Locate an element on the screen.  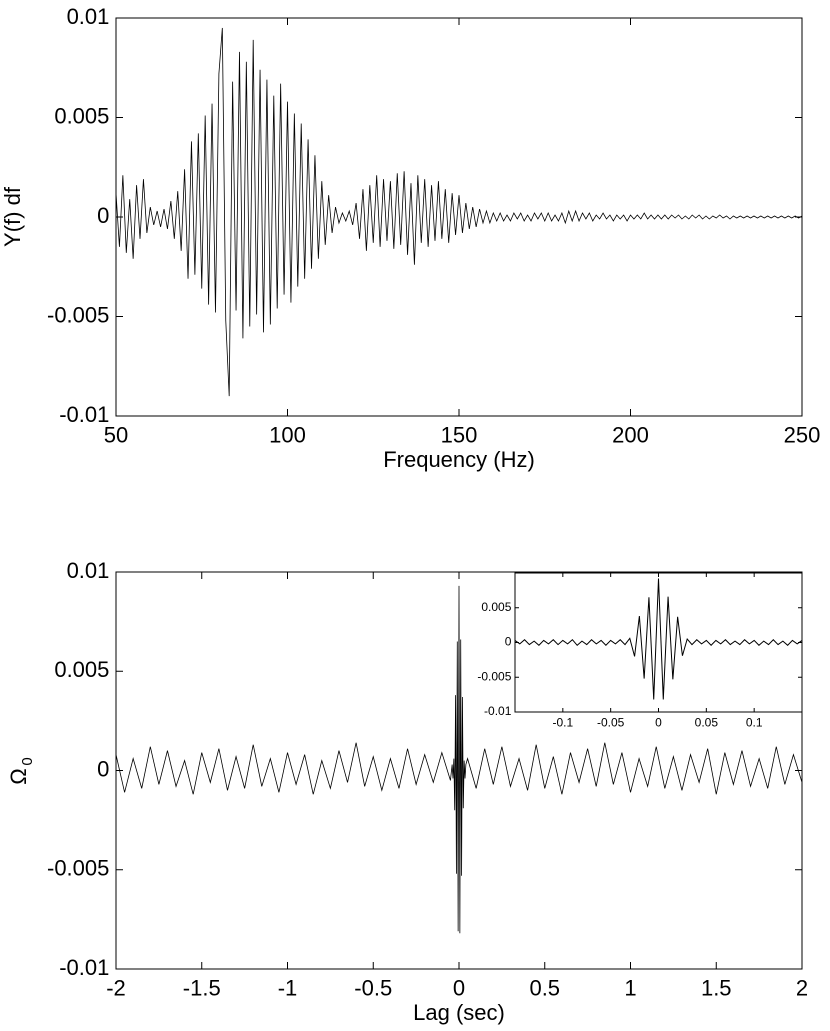
x-tick-label: 250 is located at coordinates (802, 435).